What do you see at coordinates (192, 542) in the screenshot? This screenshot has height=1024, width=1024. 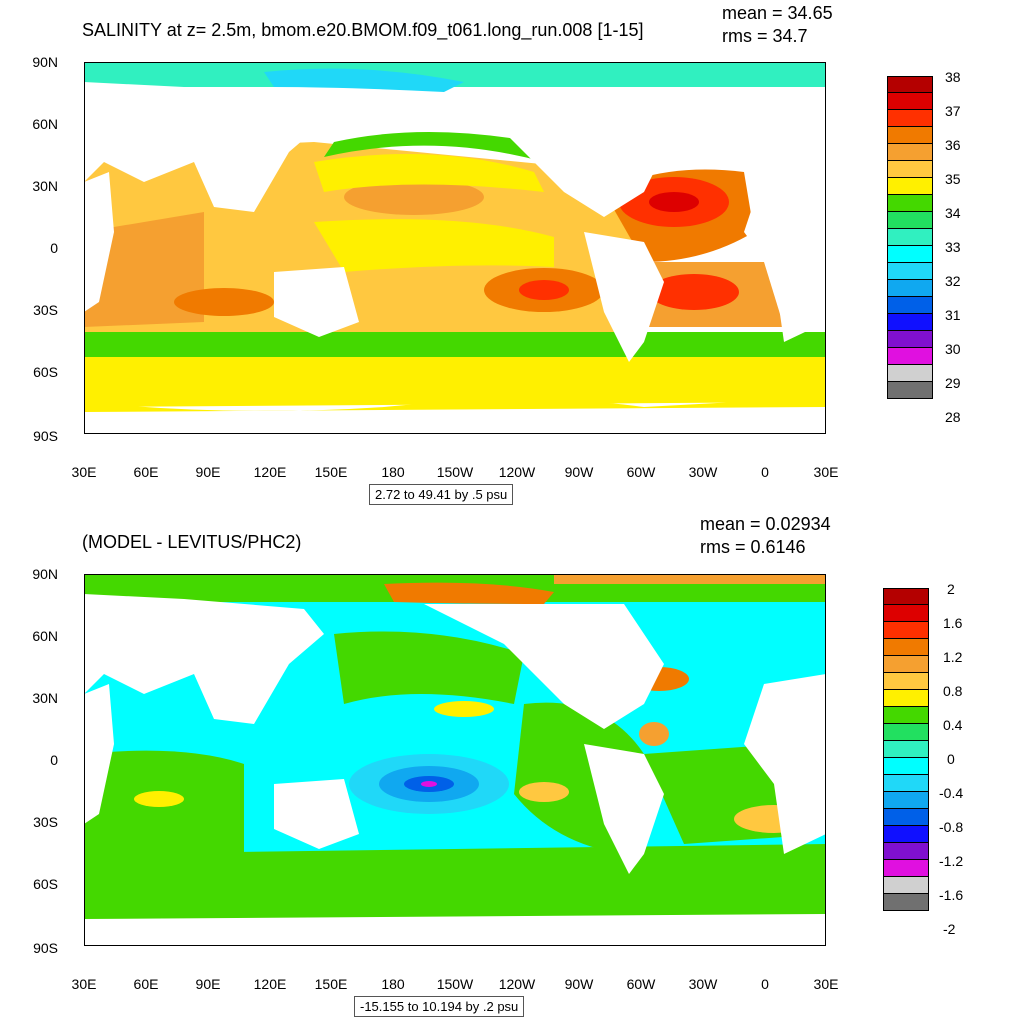 I see `plot-title: (MODEL - LEVITUS/PHC2)` at bounding box center [192, 542].